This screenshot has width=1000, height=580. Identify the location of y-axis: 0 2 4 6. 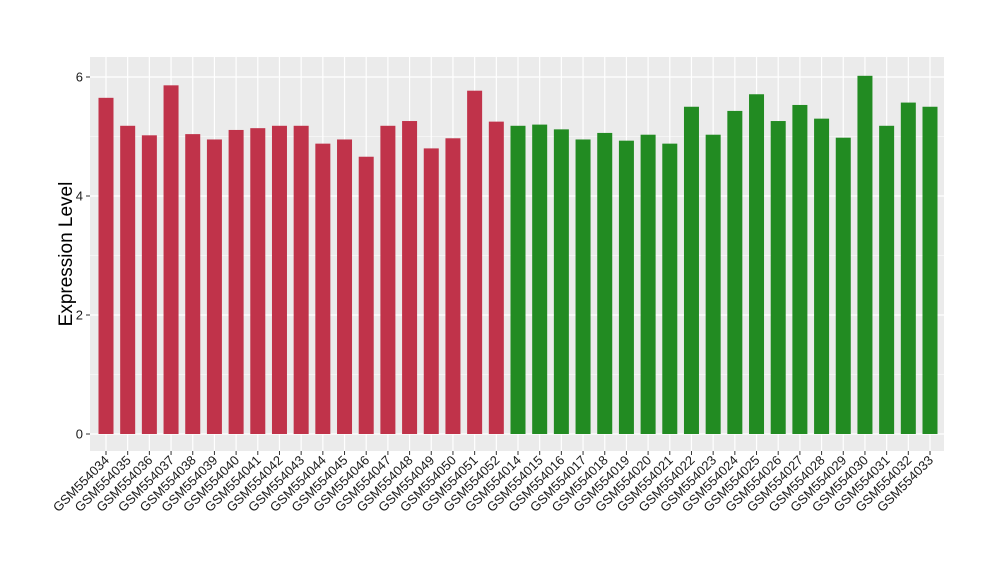
(83, 256).